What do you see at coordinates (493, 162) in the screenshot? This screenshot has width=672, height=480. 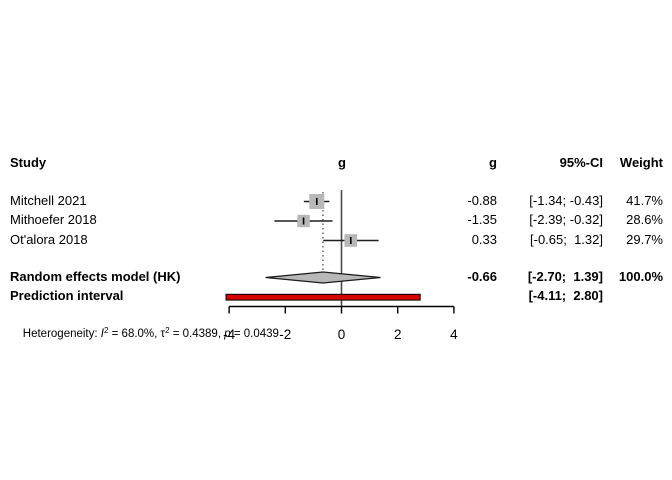 I see `col-header-g: g` at bounding box center [493, 162].